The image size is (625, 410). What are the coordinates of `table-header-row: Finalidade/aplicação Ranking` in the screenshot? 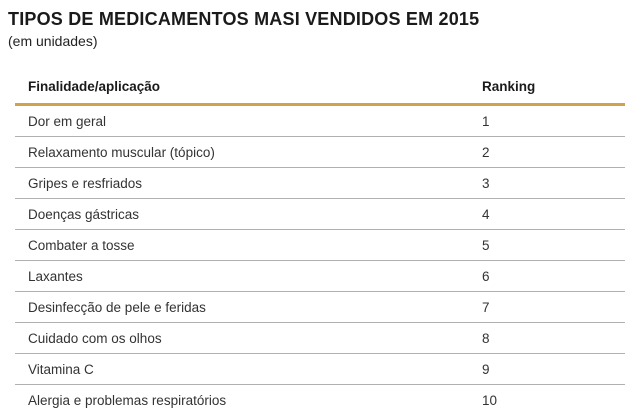 It's located at (320, 87).